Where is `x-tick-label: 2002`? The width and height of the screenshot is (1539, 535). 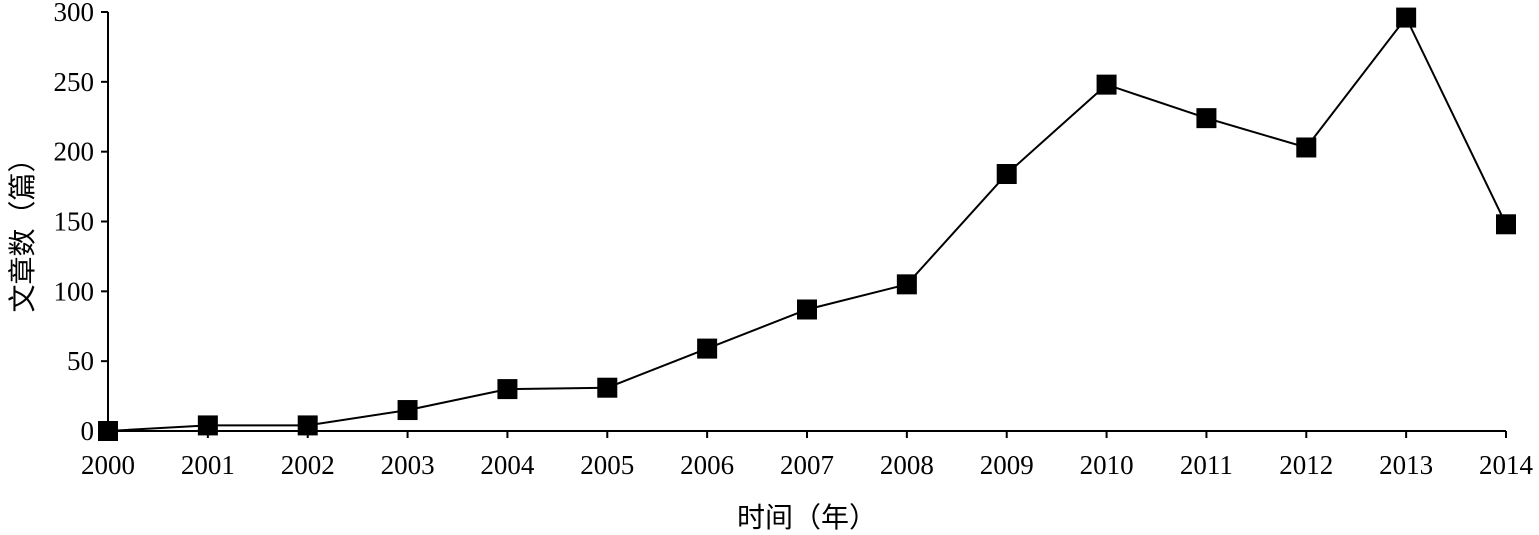
x-tick-label: 2002 is located at coordinates (308, 465).